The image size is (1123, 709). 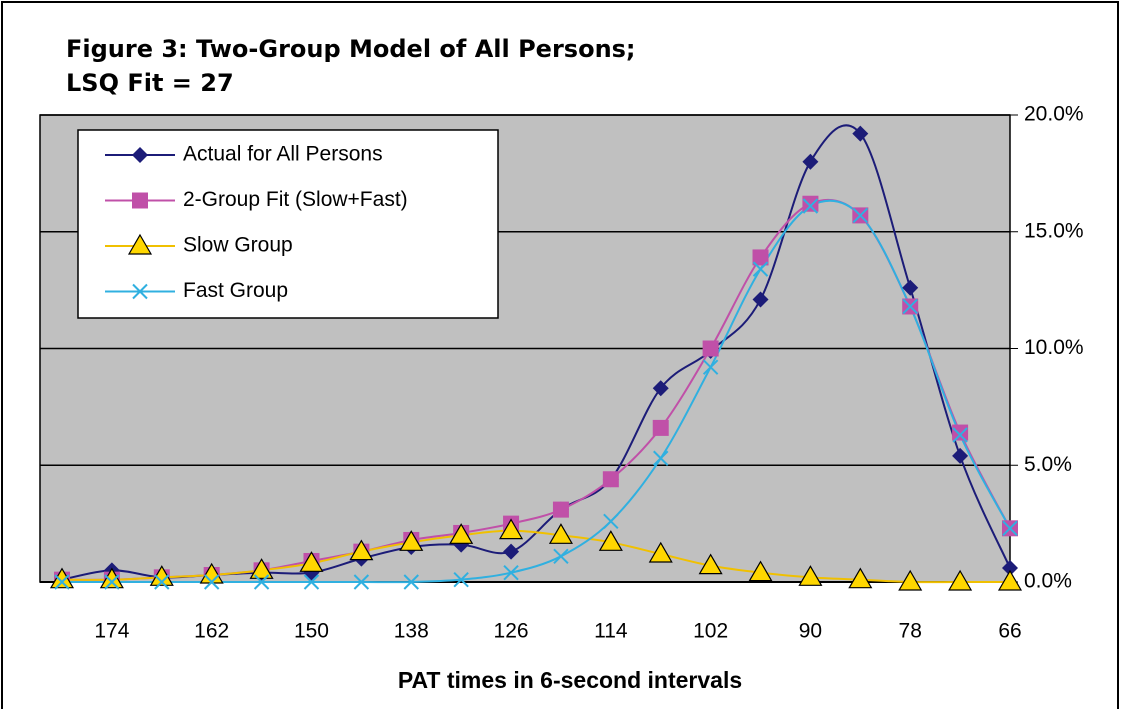 What do you see at coordinates (710, 631) in the screenshot?
I see `x-tick-label: 102` at bounding box center [710, 631].